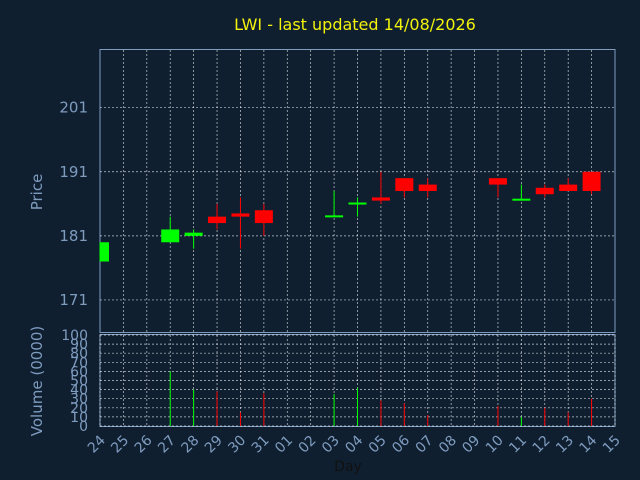 This screenshot has width=640, height=480. Describe the element at coordinates (79, 345) in the screenshot. I see `volume-tick-label: 90` at that location.